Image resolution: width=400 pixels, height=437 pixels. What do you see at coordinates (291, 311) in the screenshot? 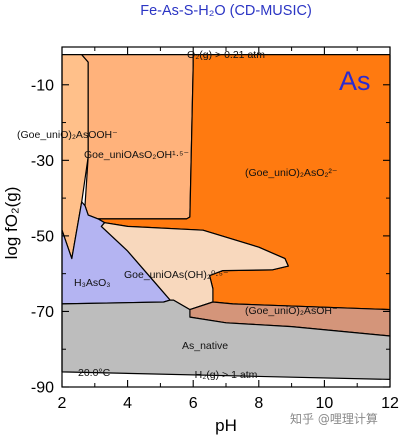
I see `field-label-5: (Goe_uniO)₂AsOH⁻` at bounding box center [291, 311].